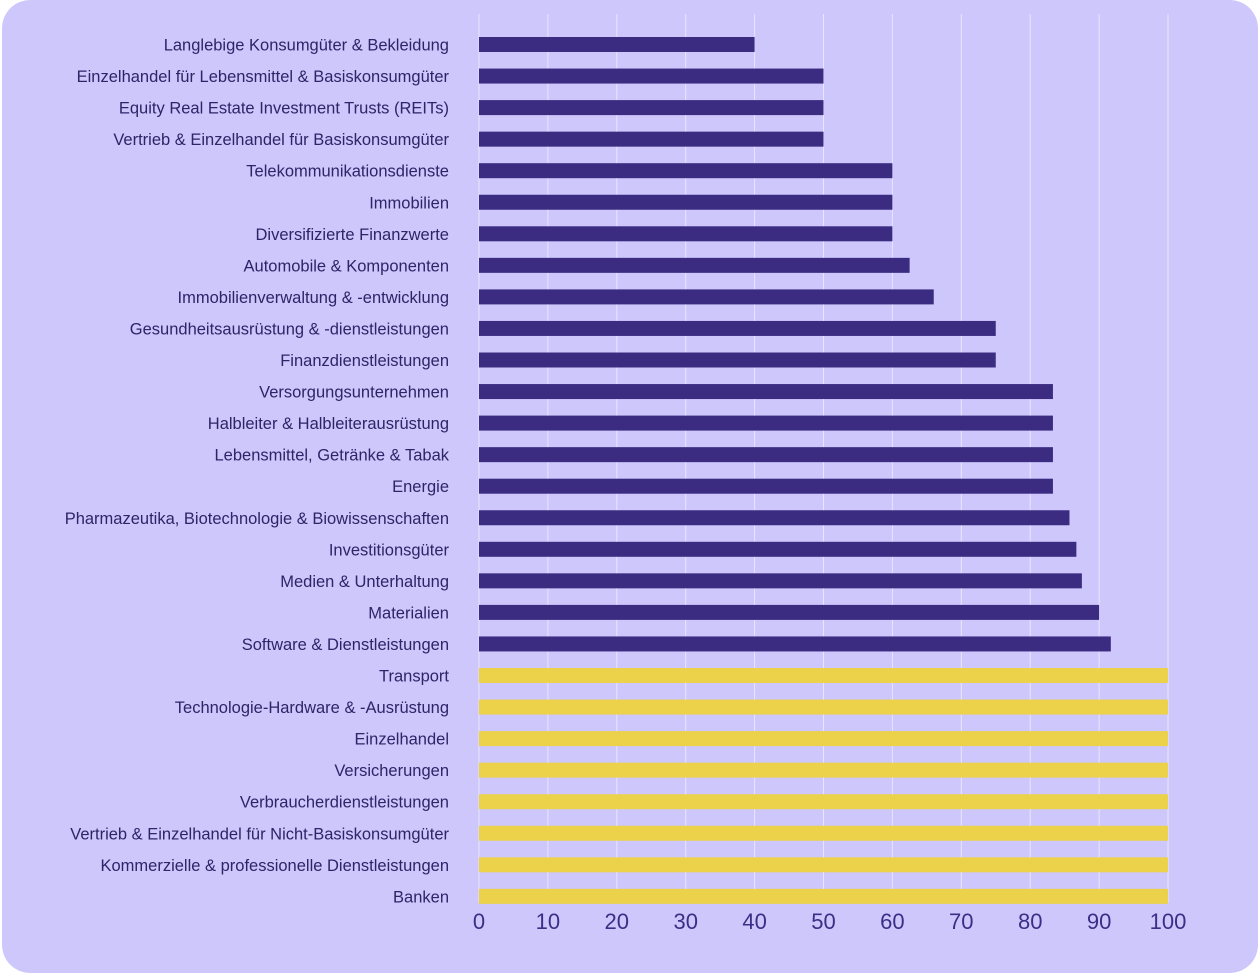  What do you see at coordinates (617, 921) in the screenshot?
I see `x-tick-label: 20` at bounding box center [617, 921].